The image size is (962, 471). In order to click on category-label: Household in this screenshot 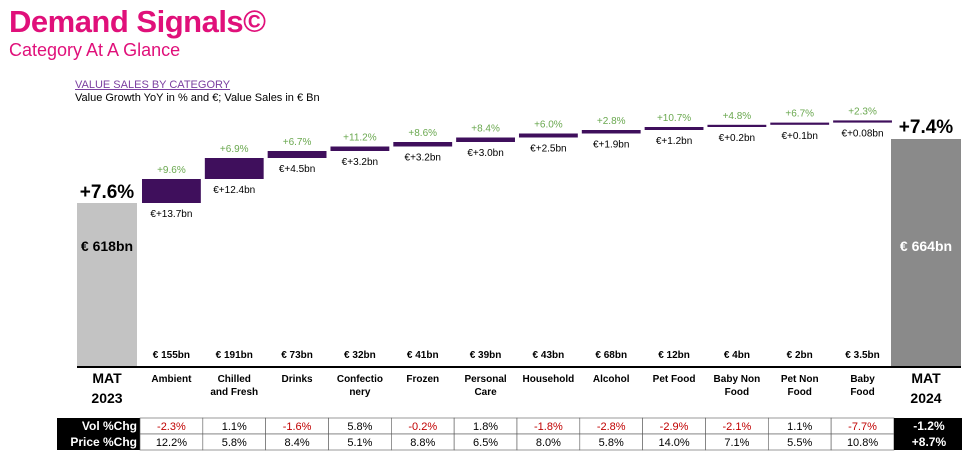, I will do `click(549, 379)`.